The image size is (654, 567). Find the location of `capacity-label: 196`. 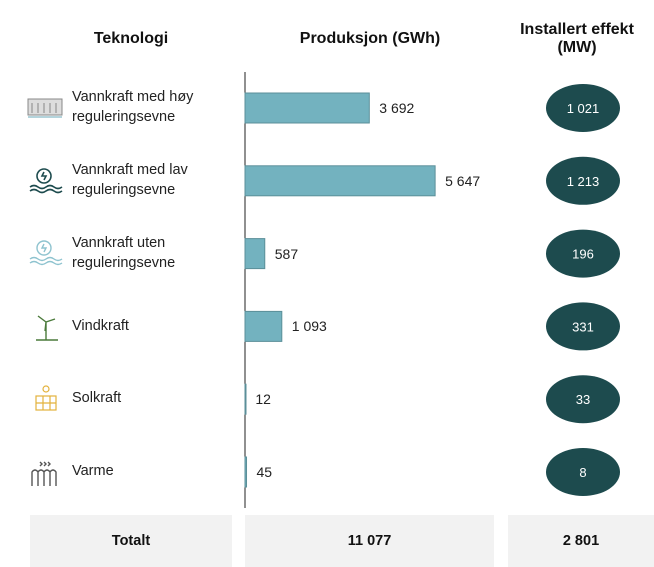

capacity-label: 196 is located at coordinates (583, 254).